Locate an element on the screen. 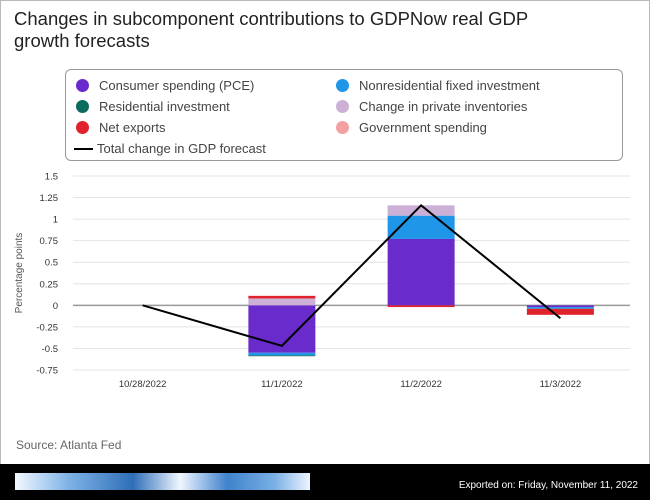 This screenshot has height=500, width=650. bar-res is located at coordinates (282, 356).